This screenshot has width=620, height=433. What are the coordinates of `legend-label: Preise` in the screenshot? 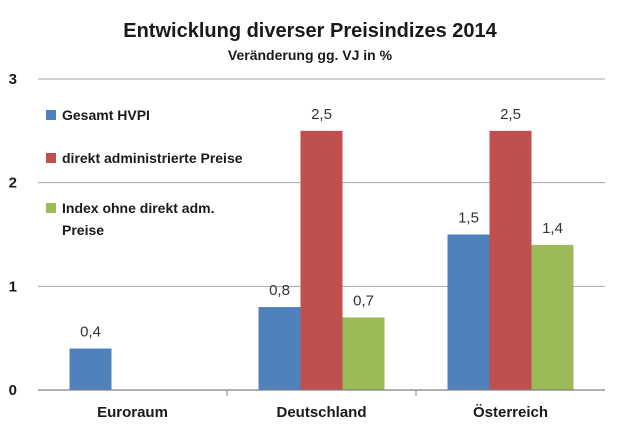 It's located at (83, 230).